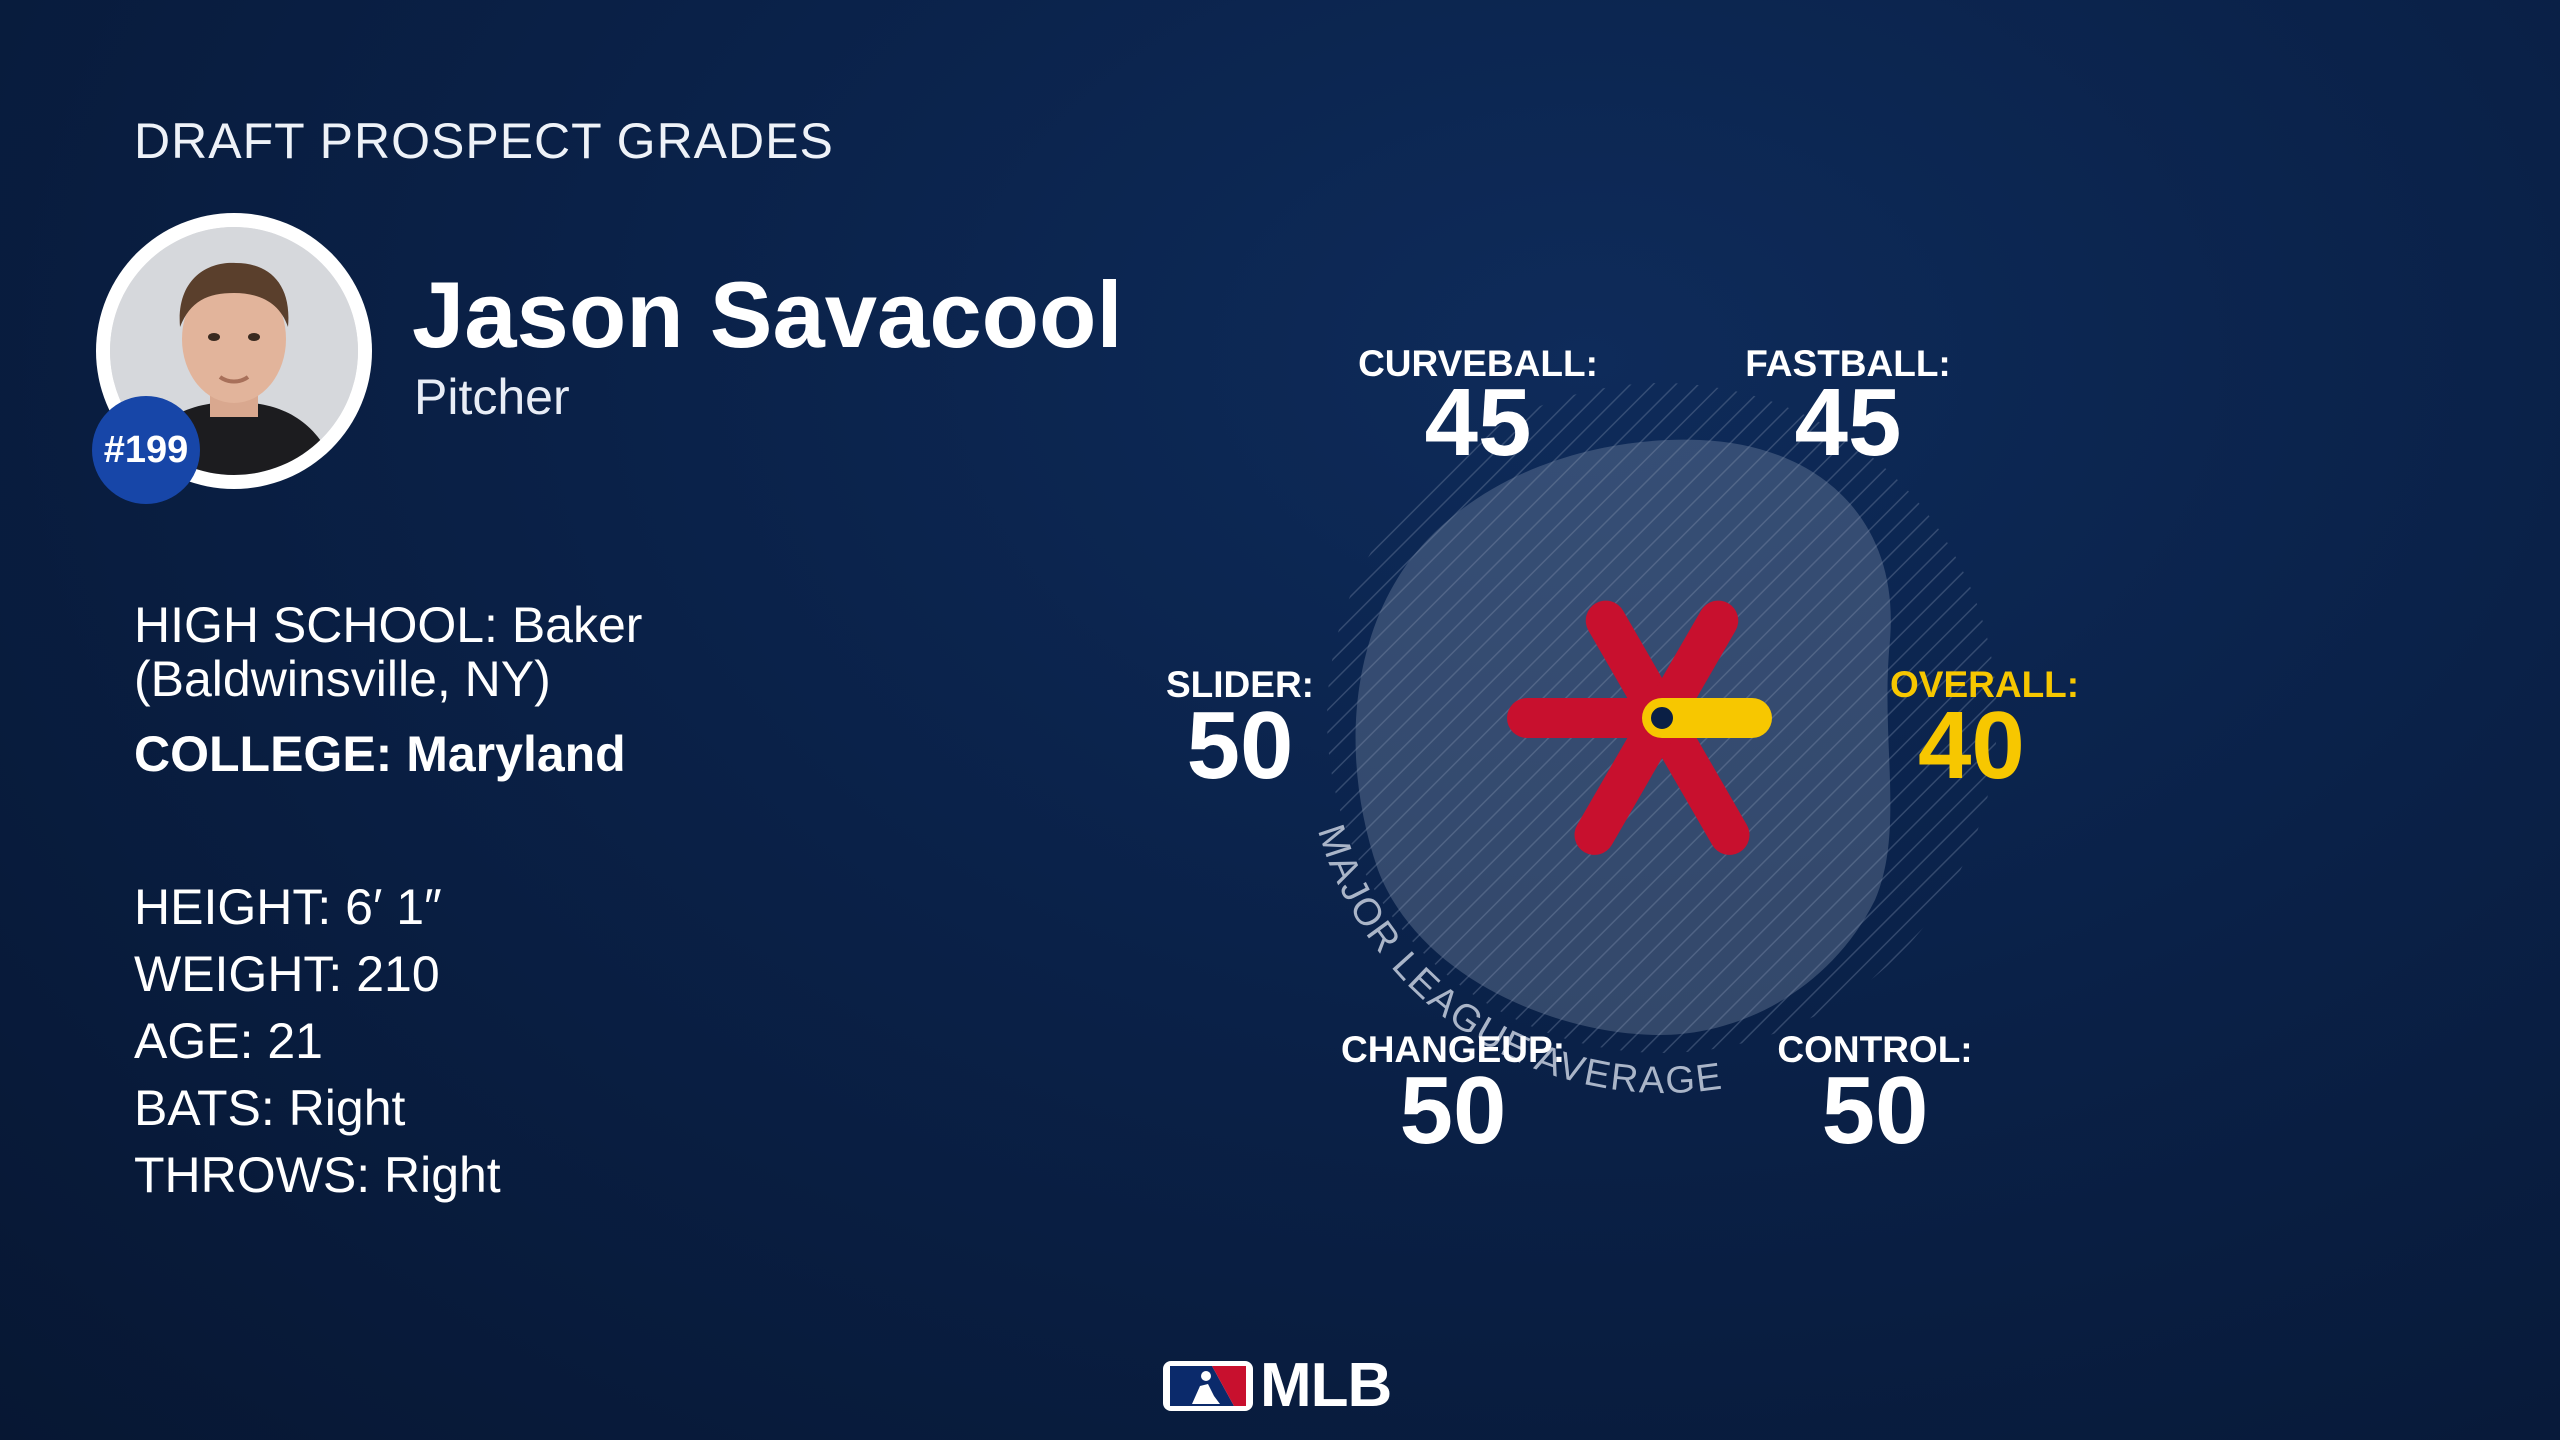 This screenshot has width=2560, height=1440. Describe the element at coordinates (388, 625) in the screenshot. I see `high-school-line: HIGH SCHOOL: Baker` at that location.